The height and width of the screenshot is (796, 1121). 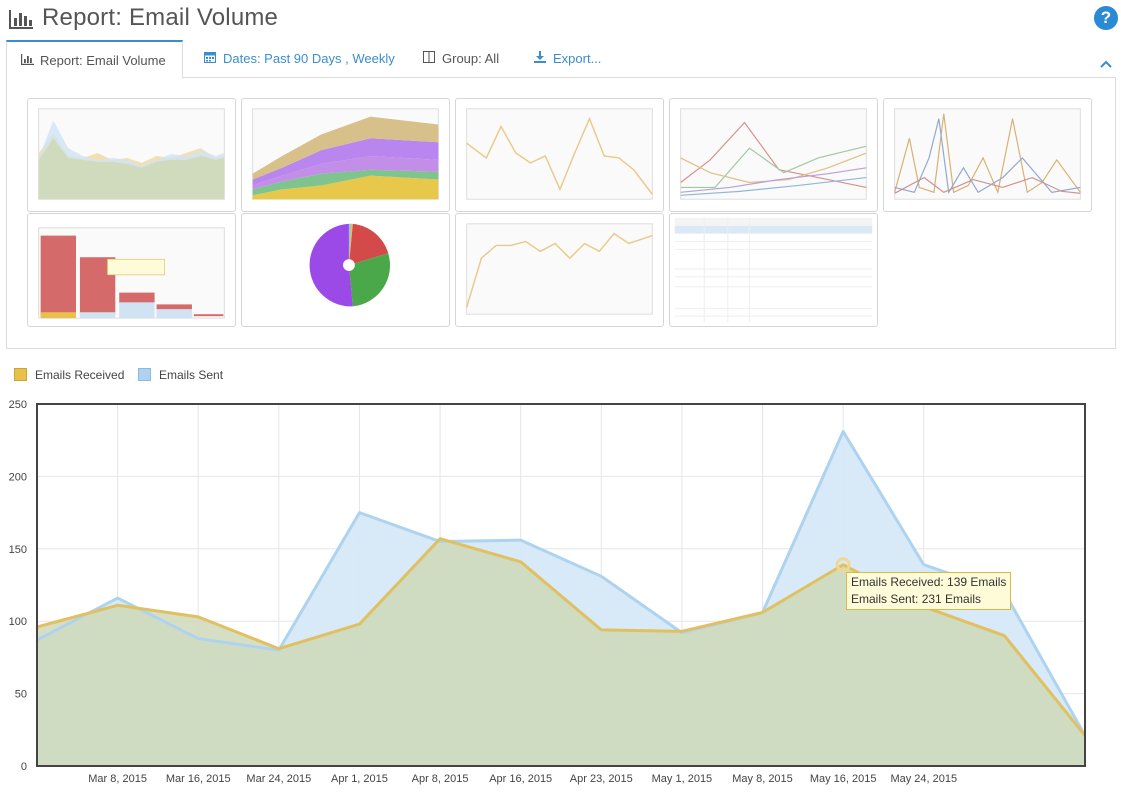 I want to click on legend-item-sent: Emails Sent, so click(x=180, y=375).